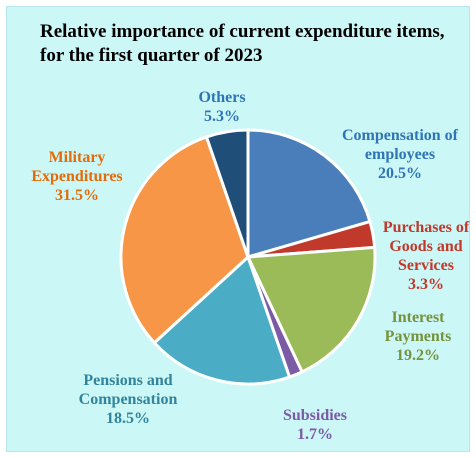 The width and height of the screenshot is (476, 458). I want to click on slice-percent: 1.7%, so click(315, 434).